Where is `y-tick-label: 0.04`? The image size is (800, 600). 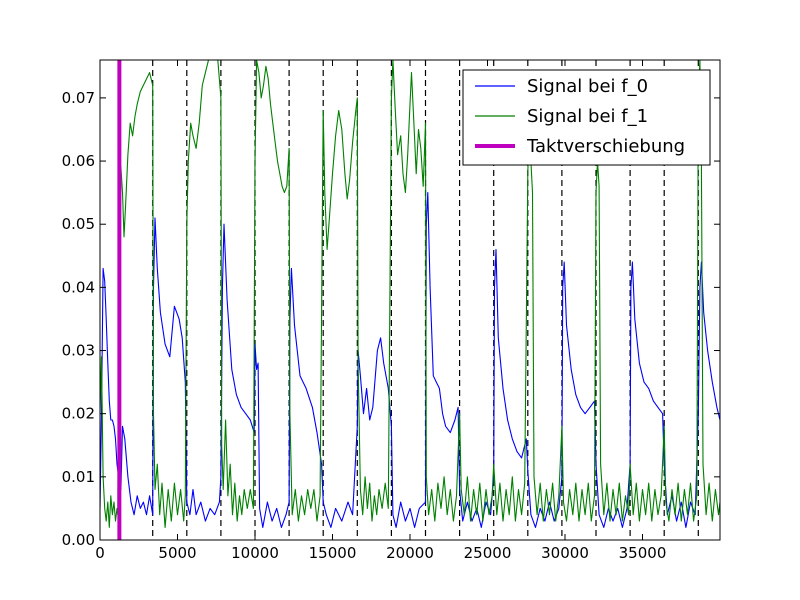
y-tick-label: 0.04 is located at coordinates (78, 287).